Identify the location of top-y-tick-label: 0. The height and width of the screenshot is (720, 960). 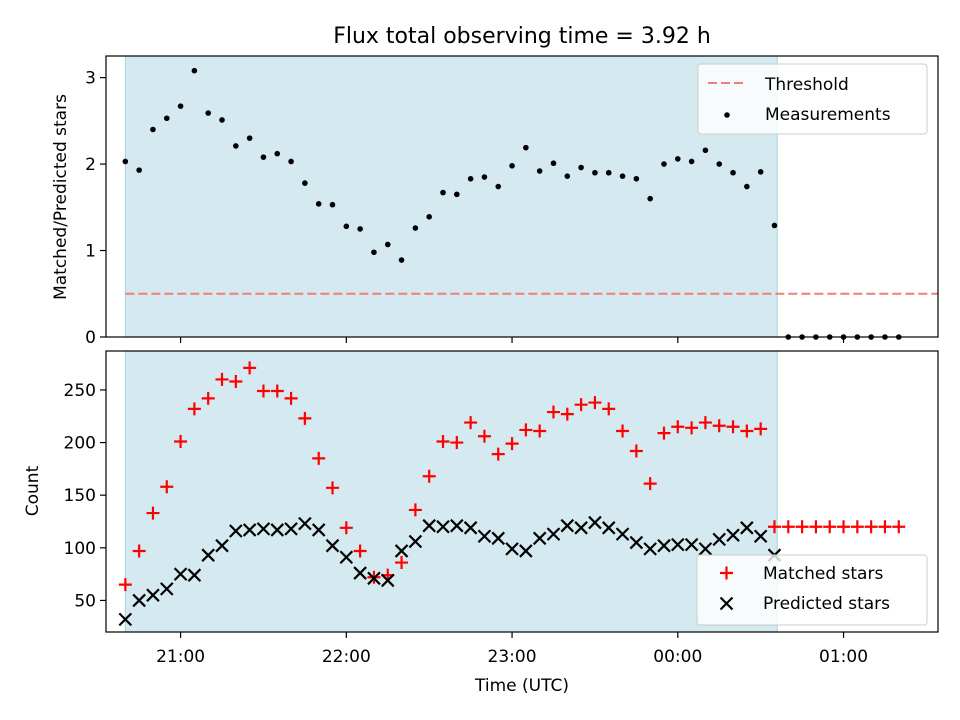
(90, 338).